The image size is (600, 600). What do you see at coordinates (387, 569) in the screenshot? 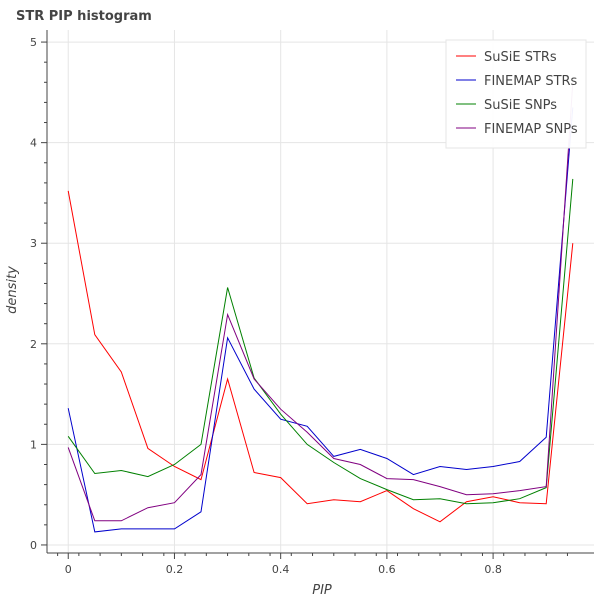
I see `x-tick-label: 0.6` at bounding box center [387, 569].